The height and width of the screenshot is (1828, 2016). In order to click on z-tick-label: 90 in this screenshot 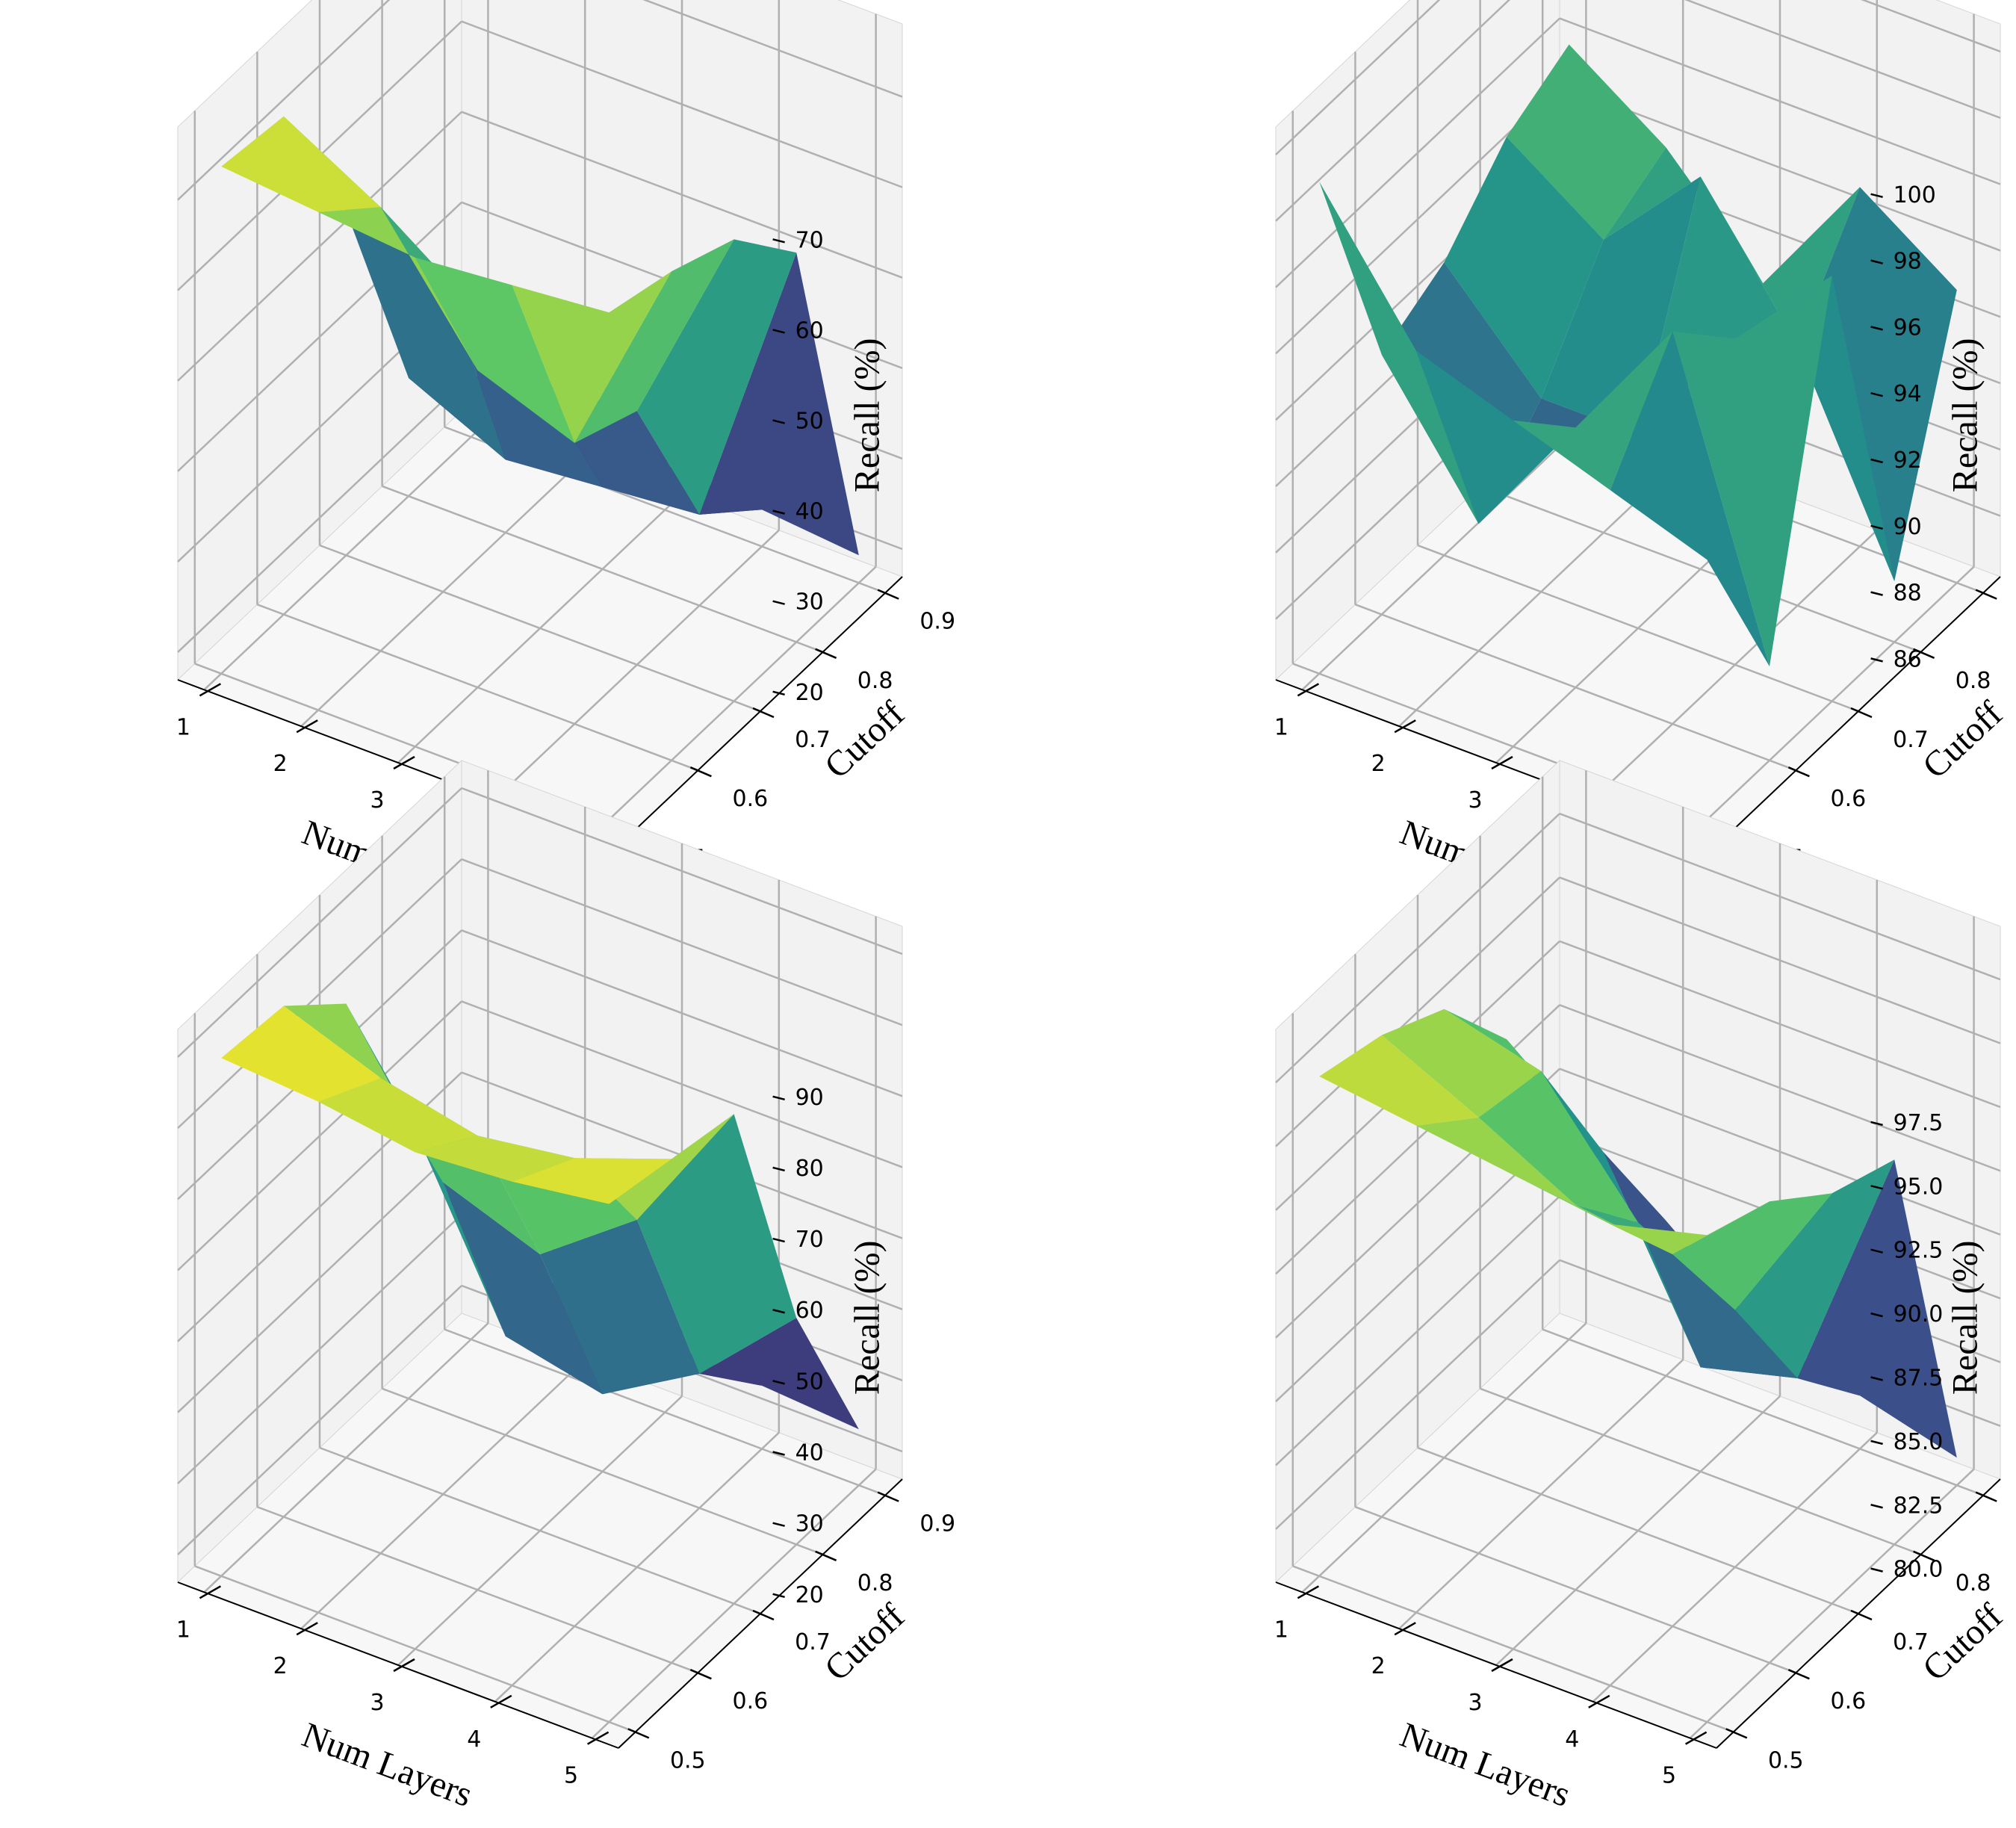, I will do `click(809, 1098)`.